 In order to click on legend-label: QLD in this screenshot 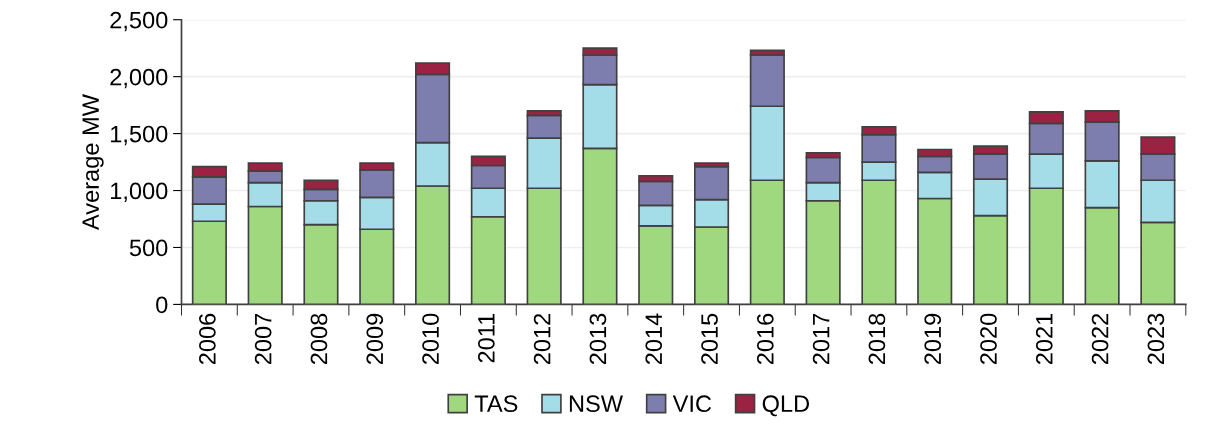, I will do `click(786, 406)`.